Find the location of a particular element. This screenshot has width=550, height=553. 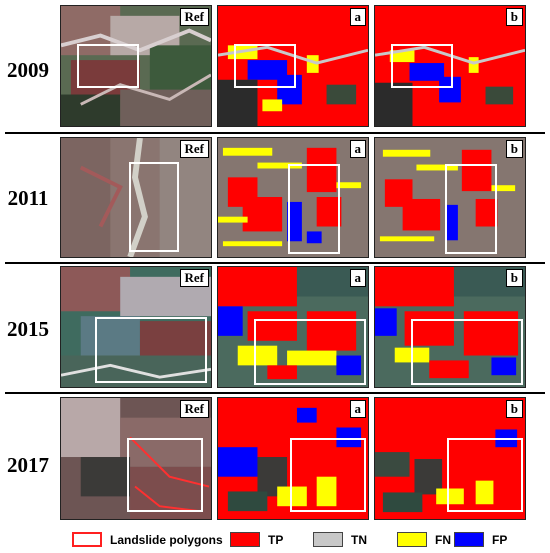

polygon-outline-swatch is located at coordinates (87, 539).